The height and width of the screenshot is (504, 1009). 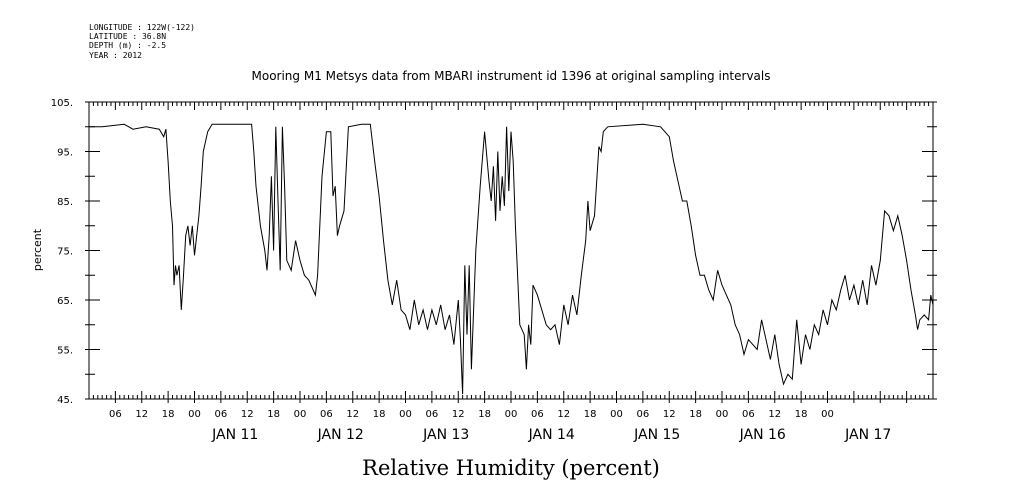 I want to click on y-tick-label: 105., so click(x=62, y=103).